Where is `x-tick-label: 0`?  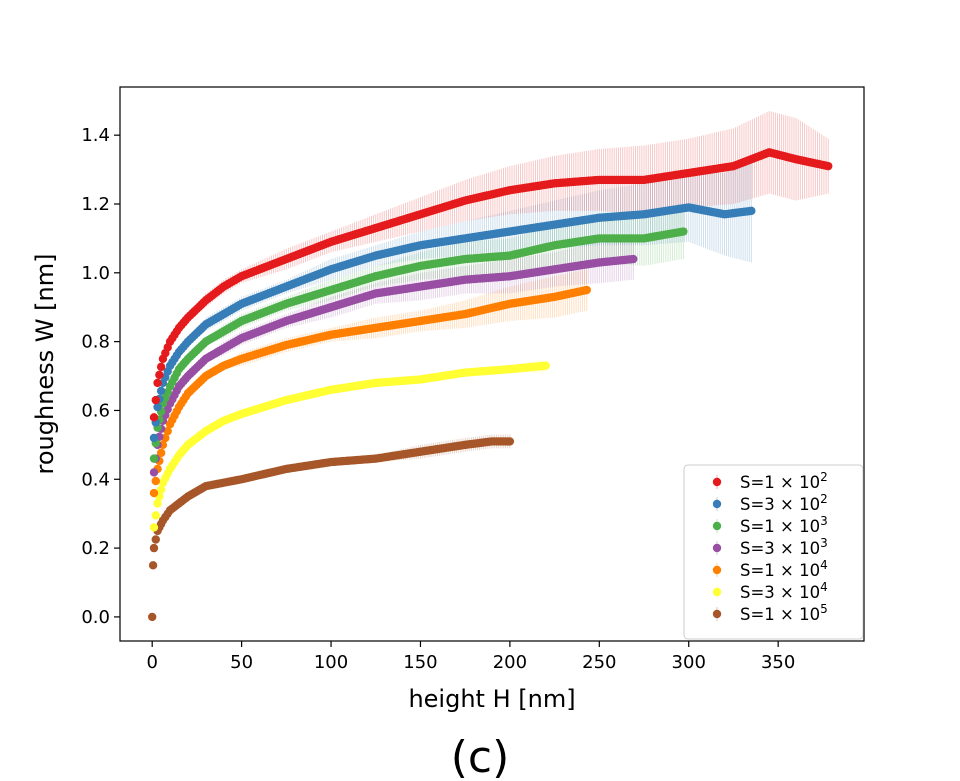
x-tick-label: 0 is located at coordinates (151, 662).